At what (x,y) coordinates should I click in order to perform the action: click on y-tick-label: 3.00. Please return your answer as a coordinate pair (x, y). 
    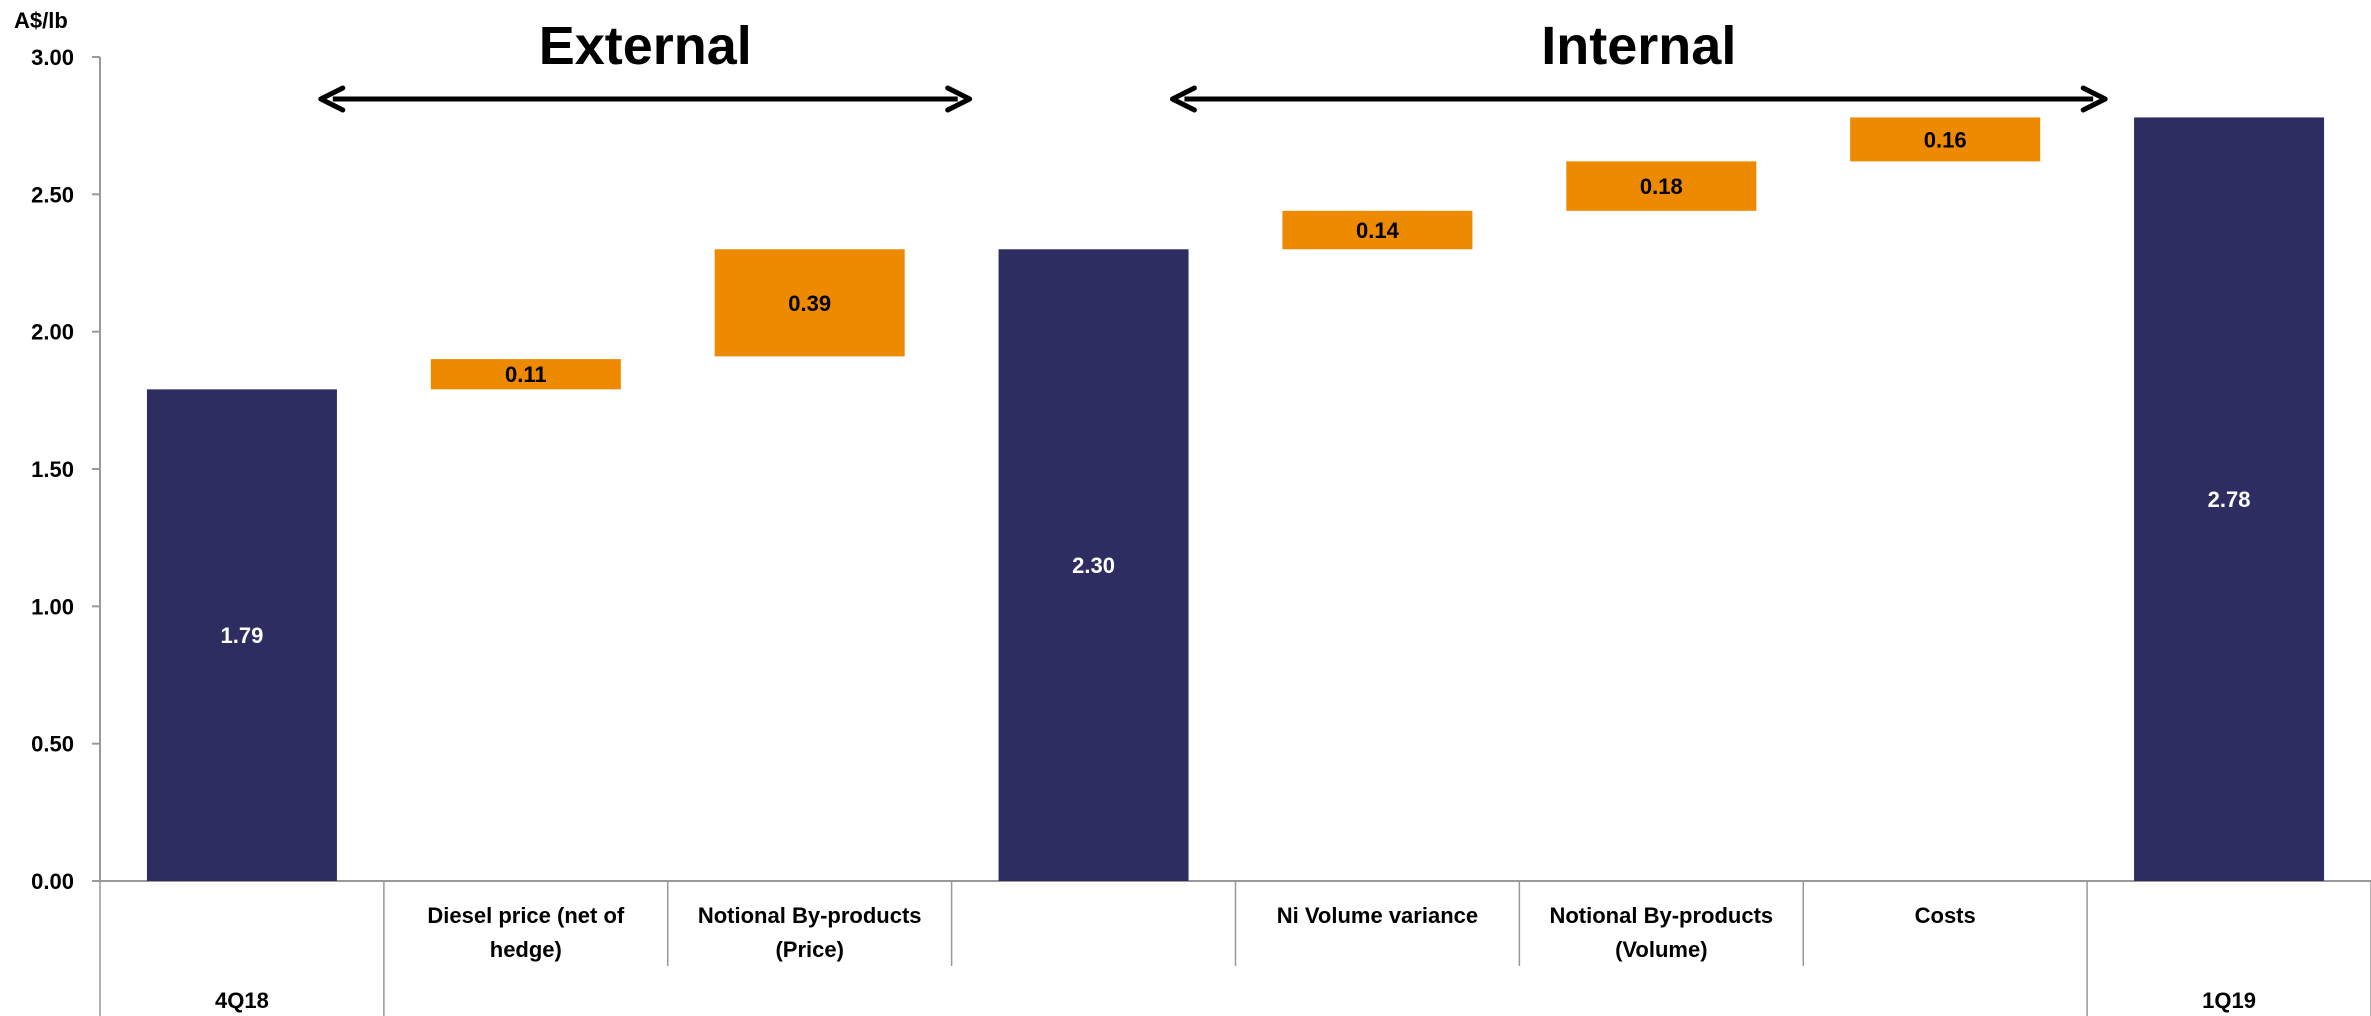
    Looking at the image, I should click on (52, 57).